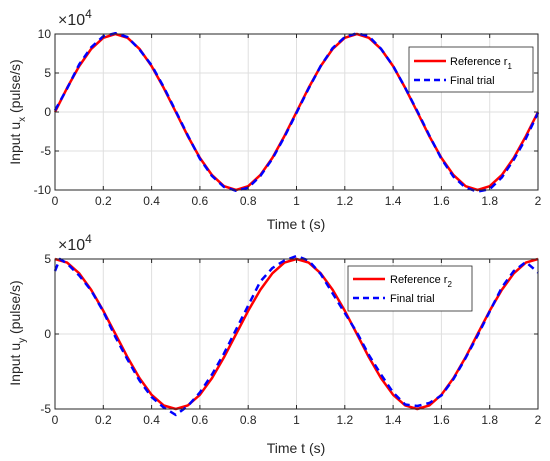 This screenshot has width=550, height=461. Describe the element at coordinates (538, 420) in the screenshot. I see `plot-uy-x-tick-label: 2` at that location.